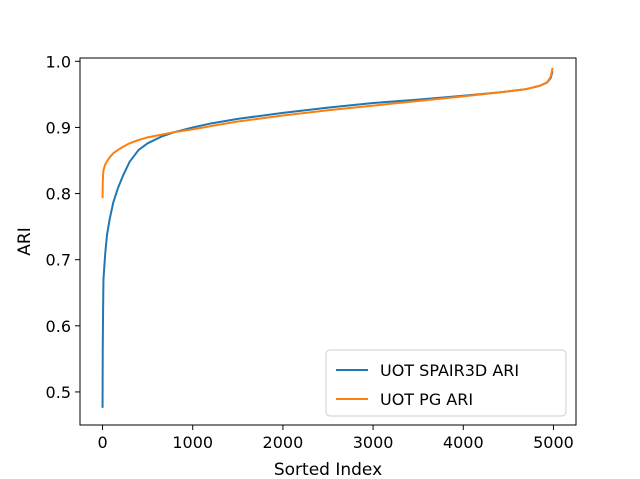 Image resolution: width=640 pixels, height=479 pixels. What do you see at coordinates (58, 392) in the screenshot?
I see `y-tick-label: 0.5` at bounding box center [58, 392].